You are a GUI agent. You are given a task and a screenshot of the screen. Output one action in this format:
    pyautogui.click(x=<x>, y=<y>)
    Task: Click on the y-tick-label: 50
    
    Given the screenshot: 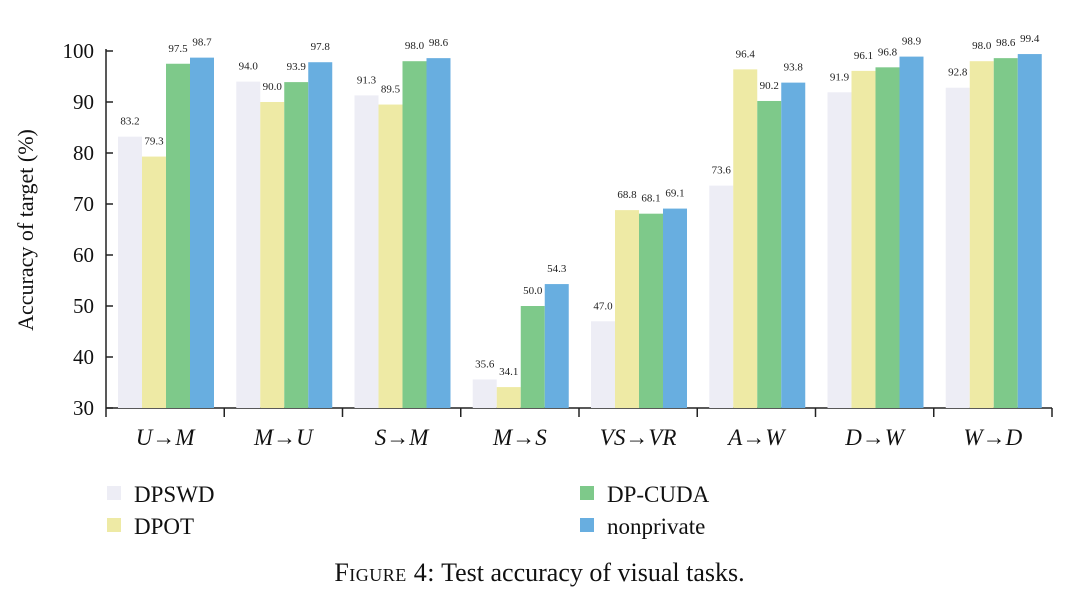 What is the action you would take?
    pyautogui.click(x=83, y=306)
    